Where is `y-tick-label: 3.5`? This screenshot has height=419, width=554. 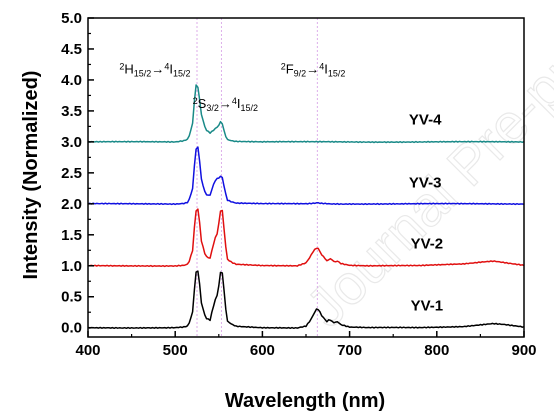 y-tick-label: 3.5 is located at coordinates (71, 111).